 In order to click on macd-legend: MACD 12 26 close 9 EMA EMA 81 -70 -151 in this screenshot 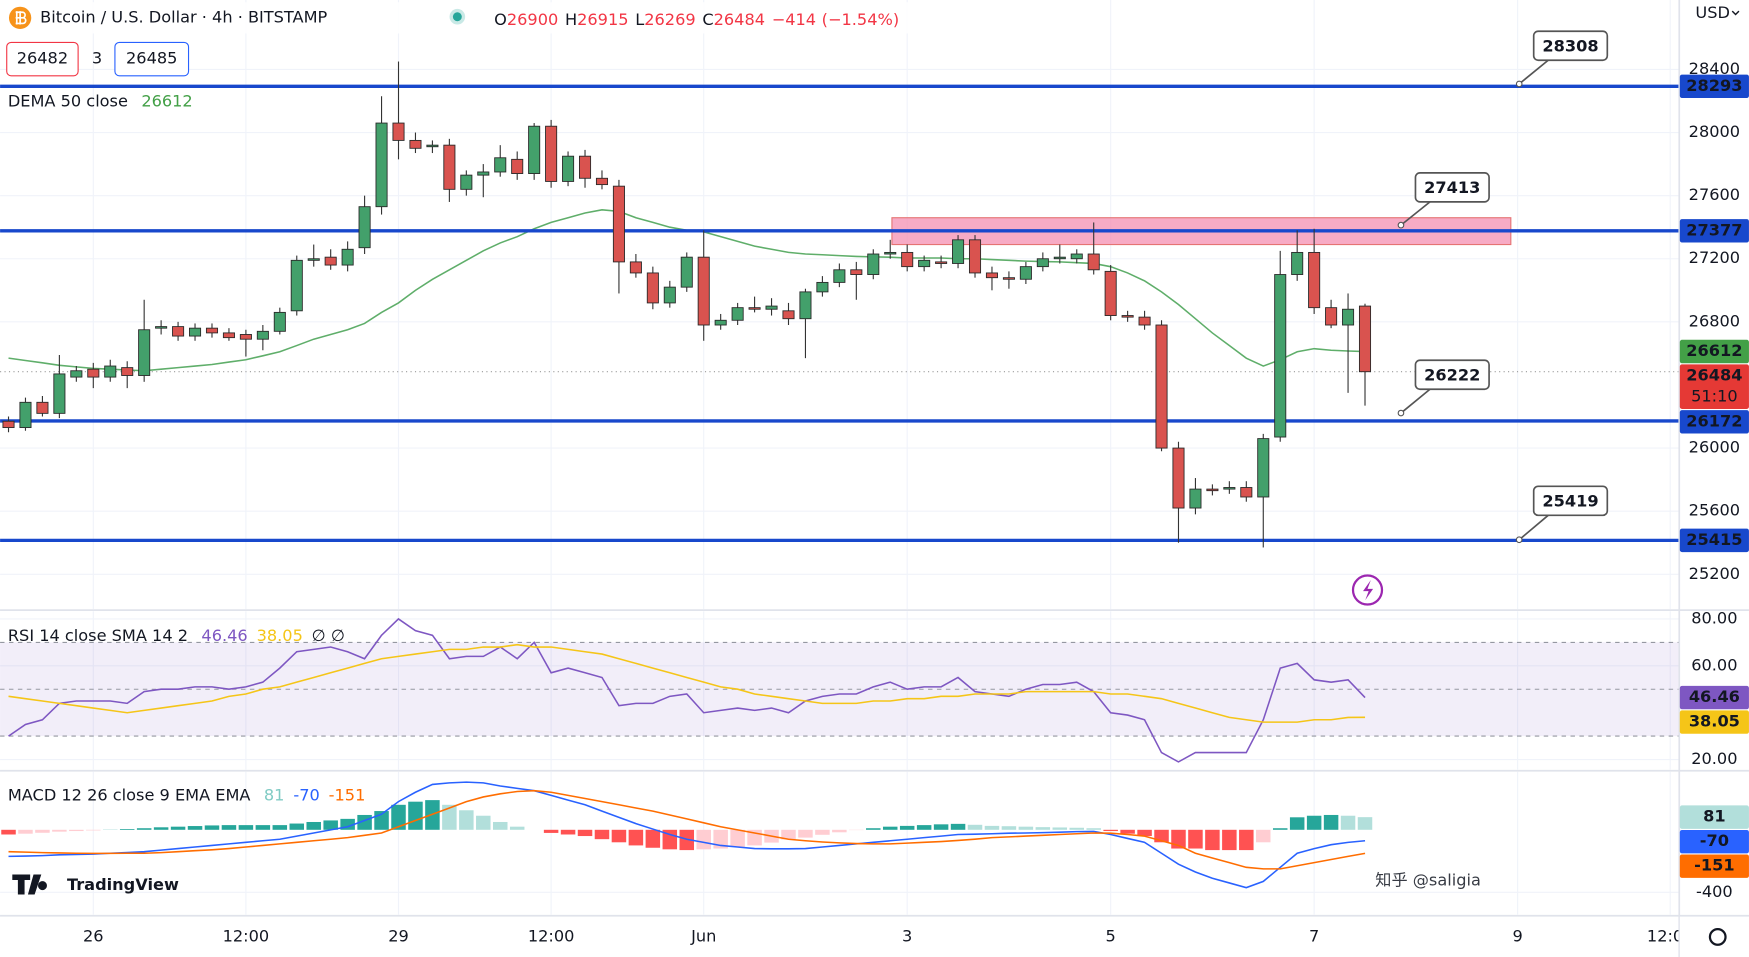, I will do `click(187, 794)`.